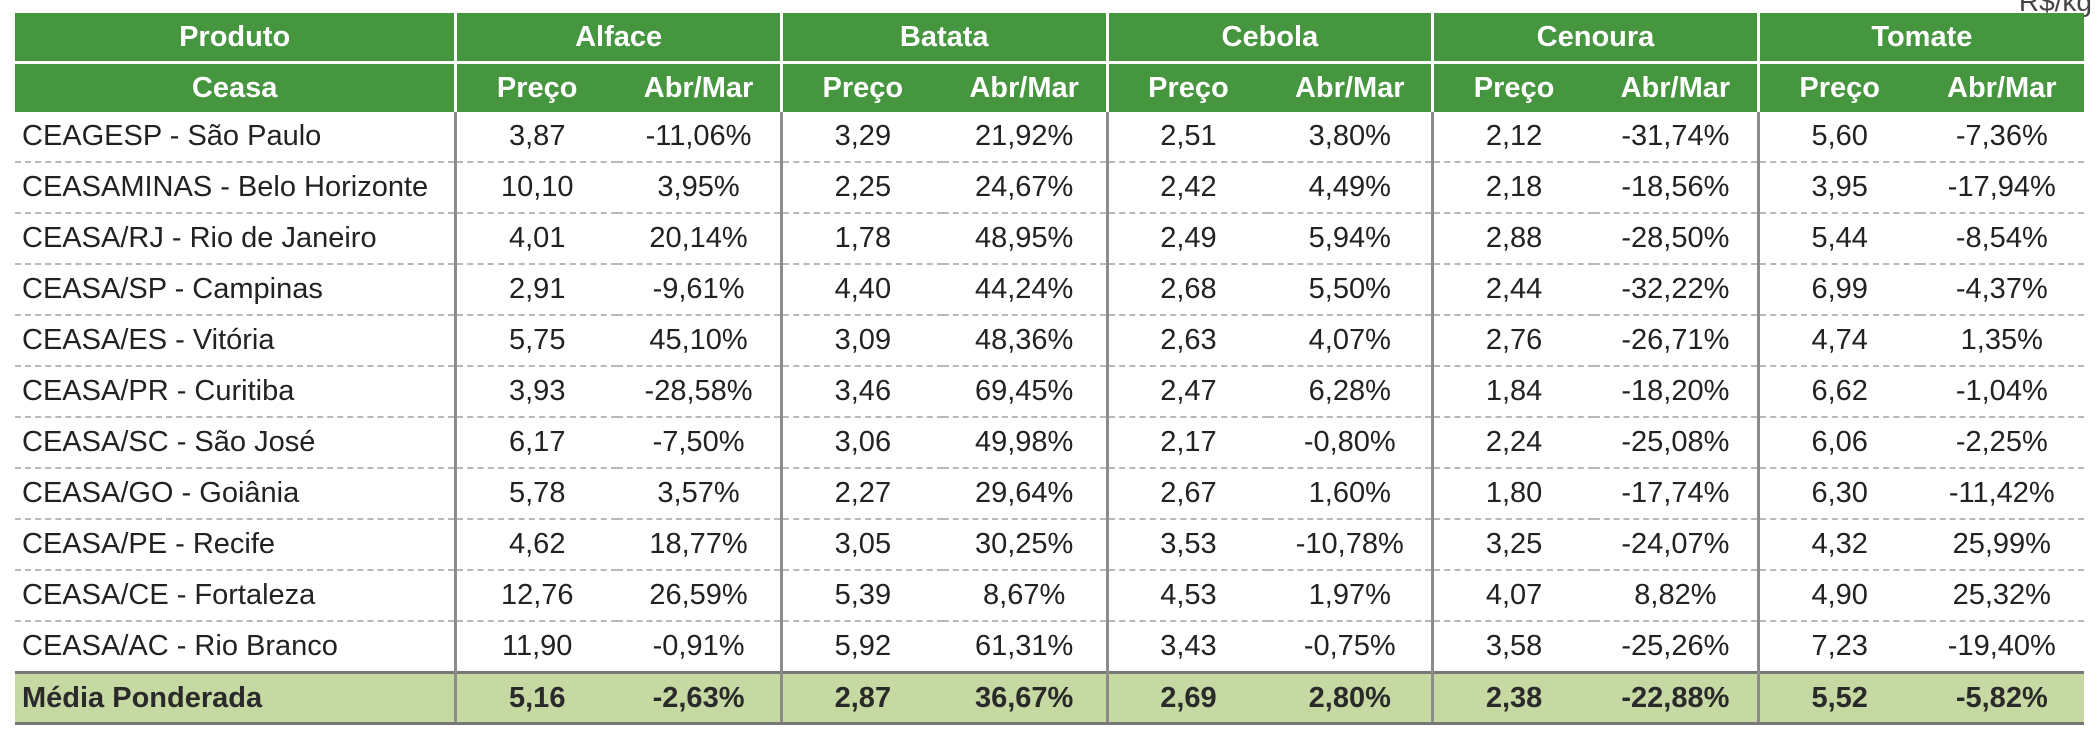 The width and height of the screenshot is (2100, 730). I want to click on price-cell: 3,58, so click(1512, 647).